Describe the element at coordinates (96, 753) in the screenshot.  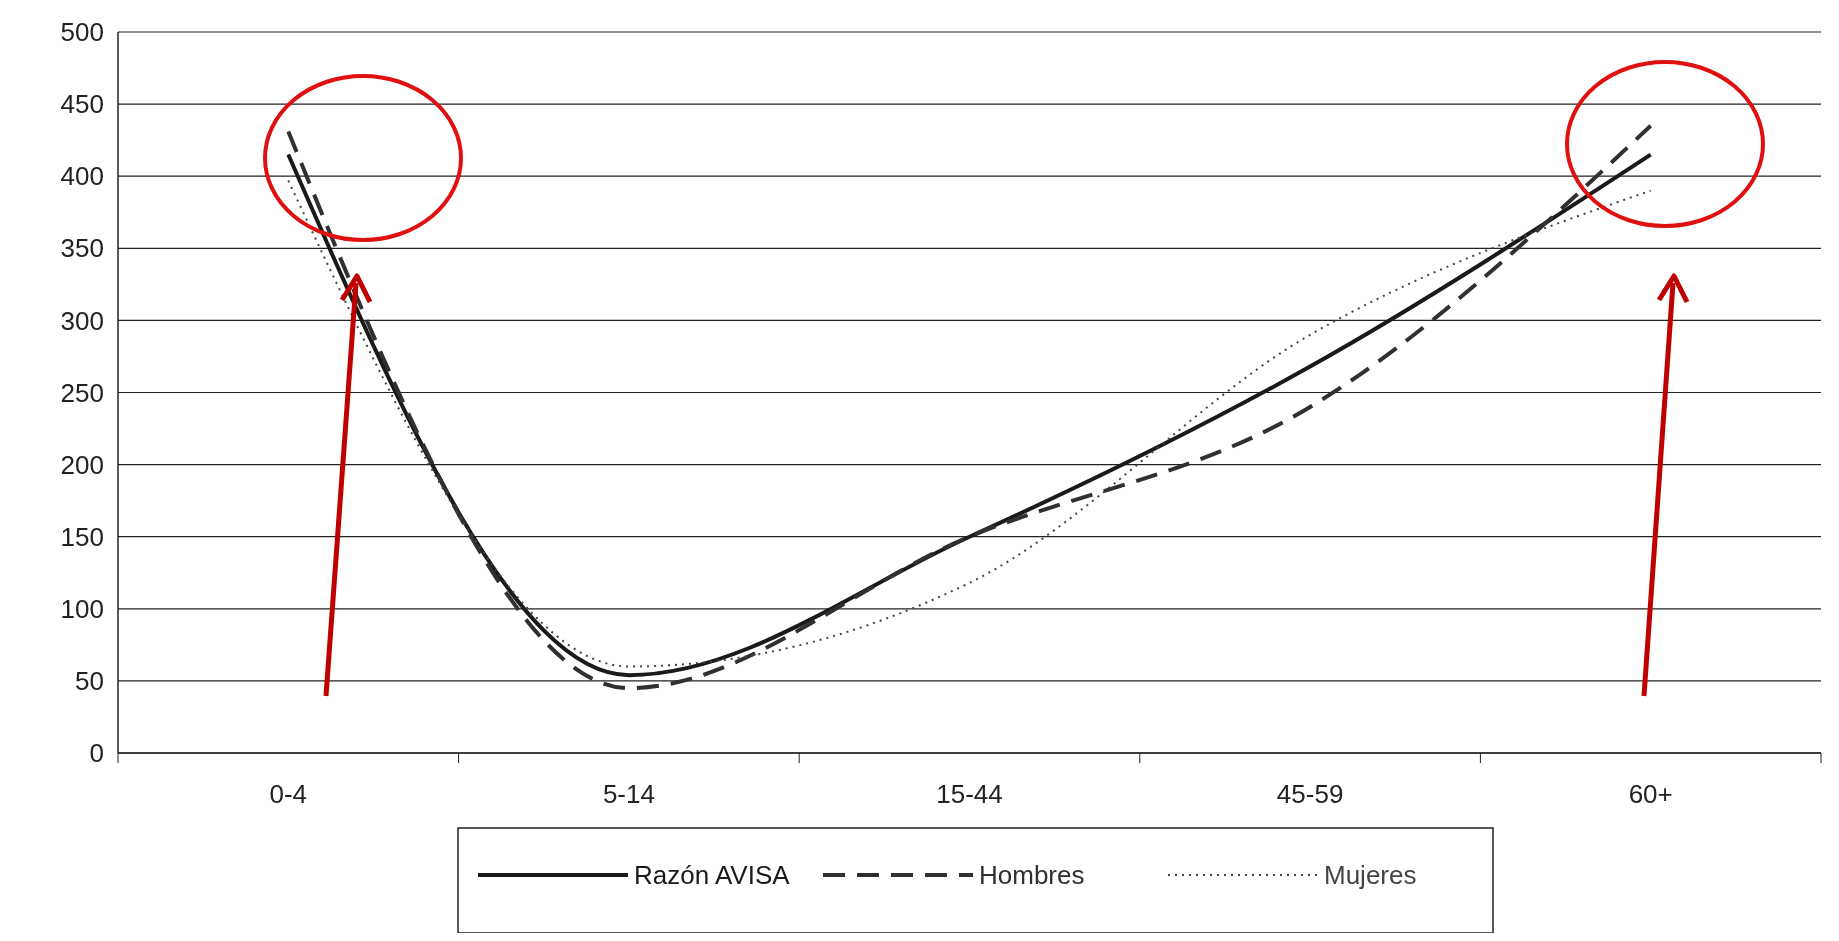
I see `y-tick-label: 0` at that location.